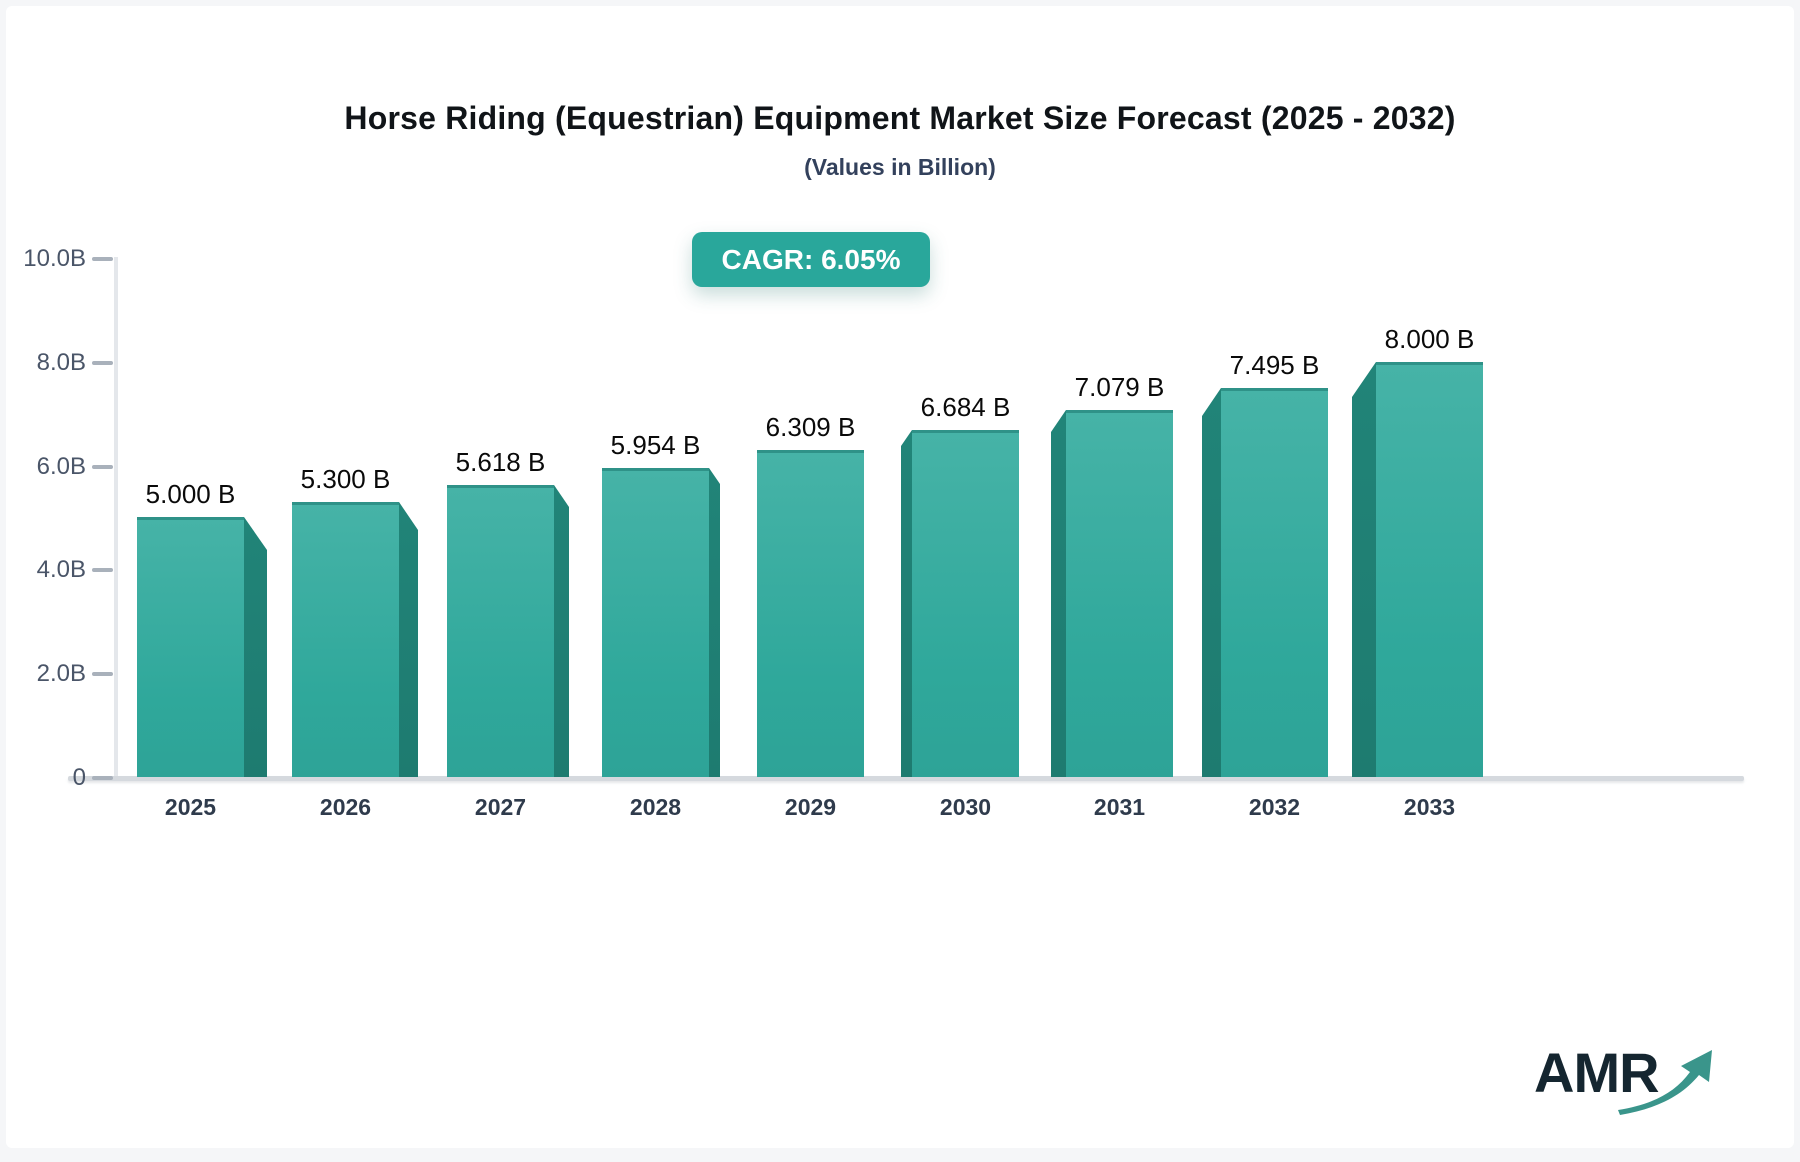  I want to click on y-axis-tick-label: 2.0B, so click(61, 674).